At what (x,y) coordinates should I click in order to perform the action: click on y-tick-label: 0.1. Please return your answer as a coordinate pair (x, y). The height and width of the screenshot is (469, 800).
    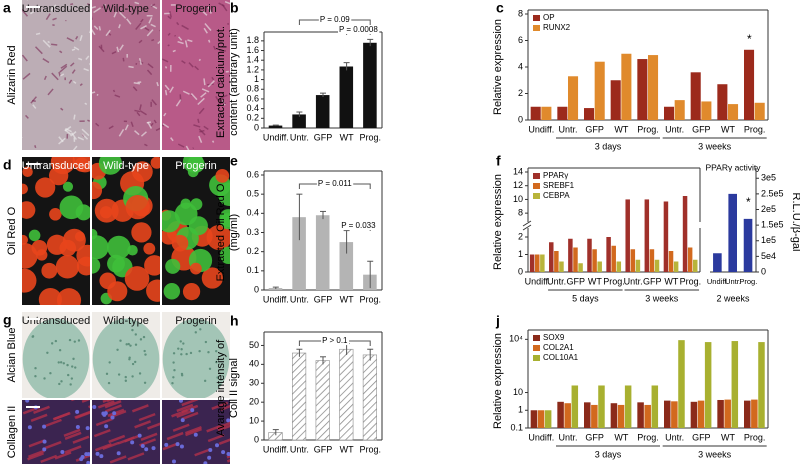
    Looking at the image, I should click on (516, 427).